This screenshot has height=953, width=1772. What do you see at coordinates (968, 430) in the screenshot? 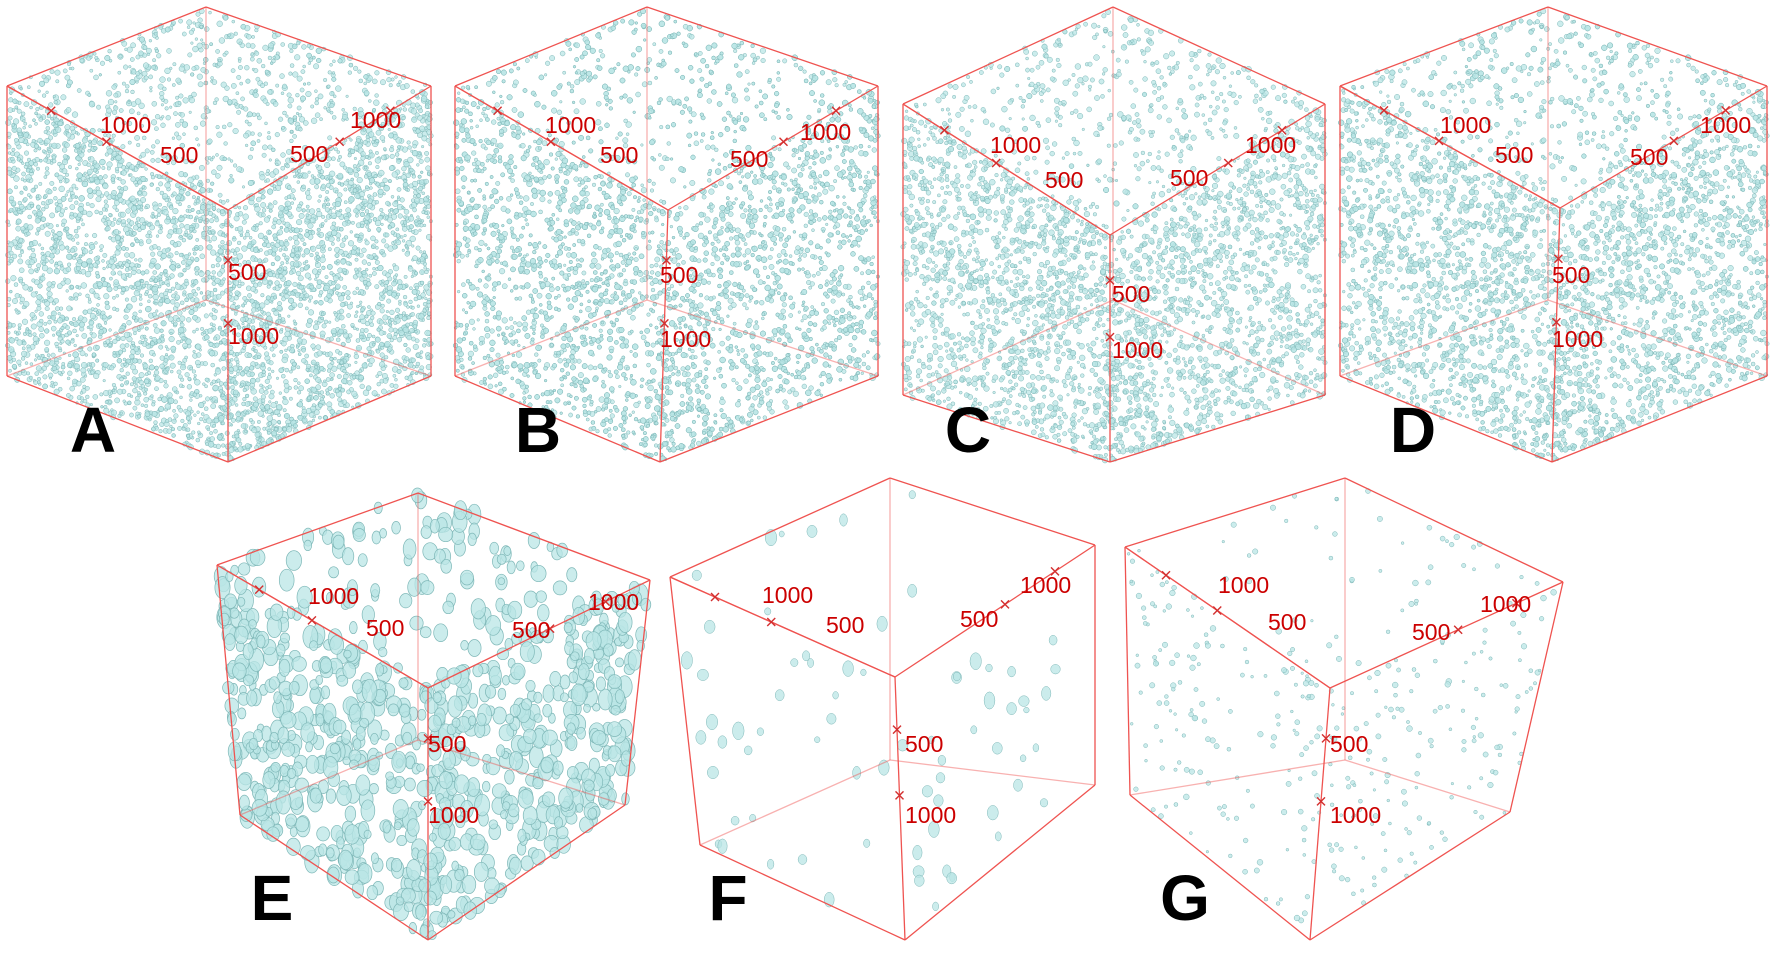
I see `panel-letter: C` at bounding box center [968, 430].